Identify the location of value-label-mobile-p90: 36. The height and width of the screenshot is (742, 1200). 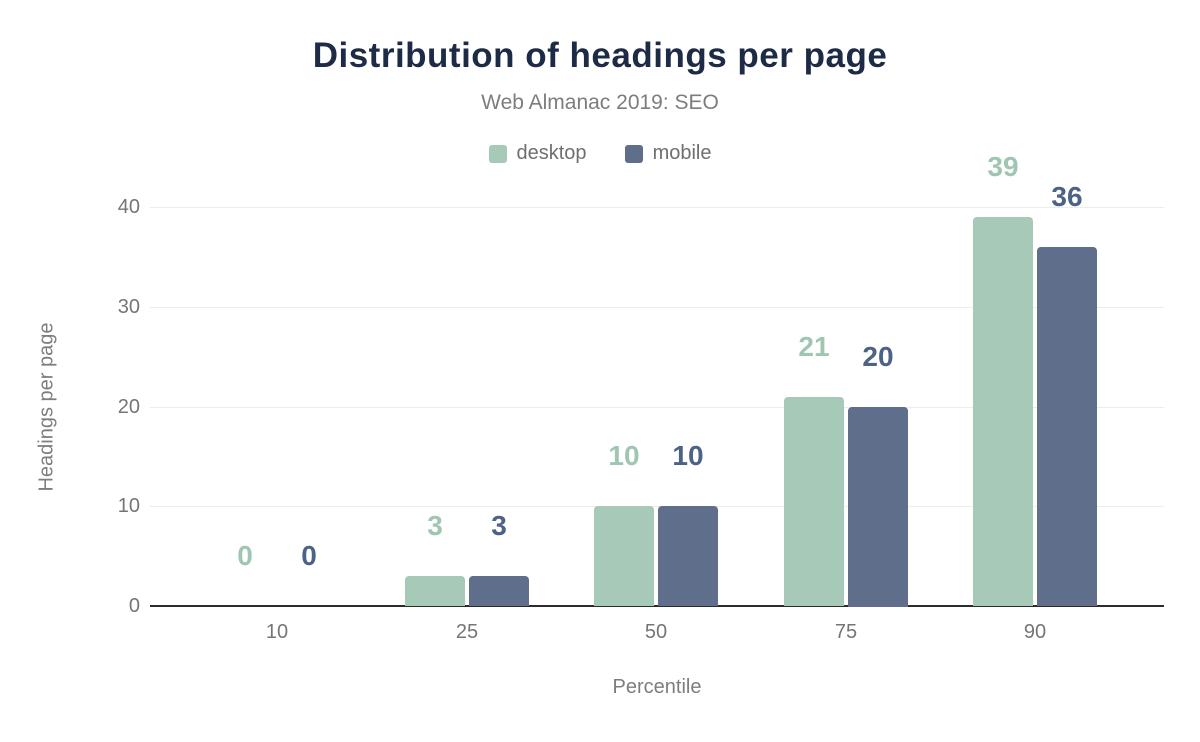
(1067, 196).